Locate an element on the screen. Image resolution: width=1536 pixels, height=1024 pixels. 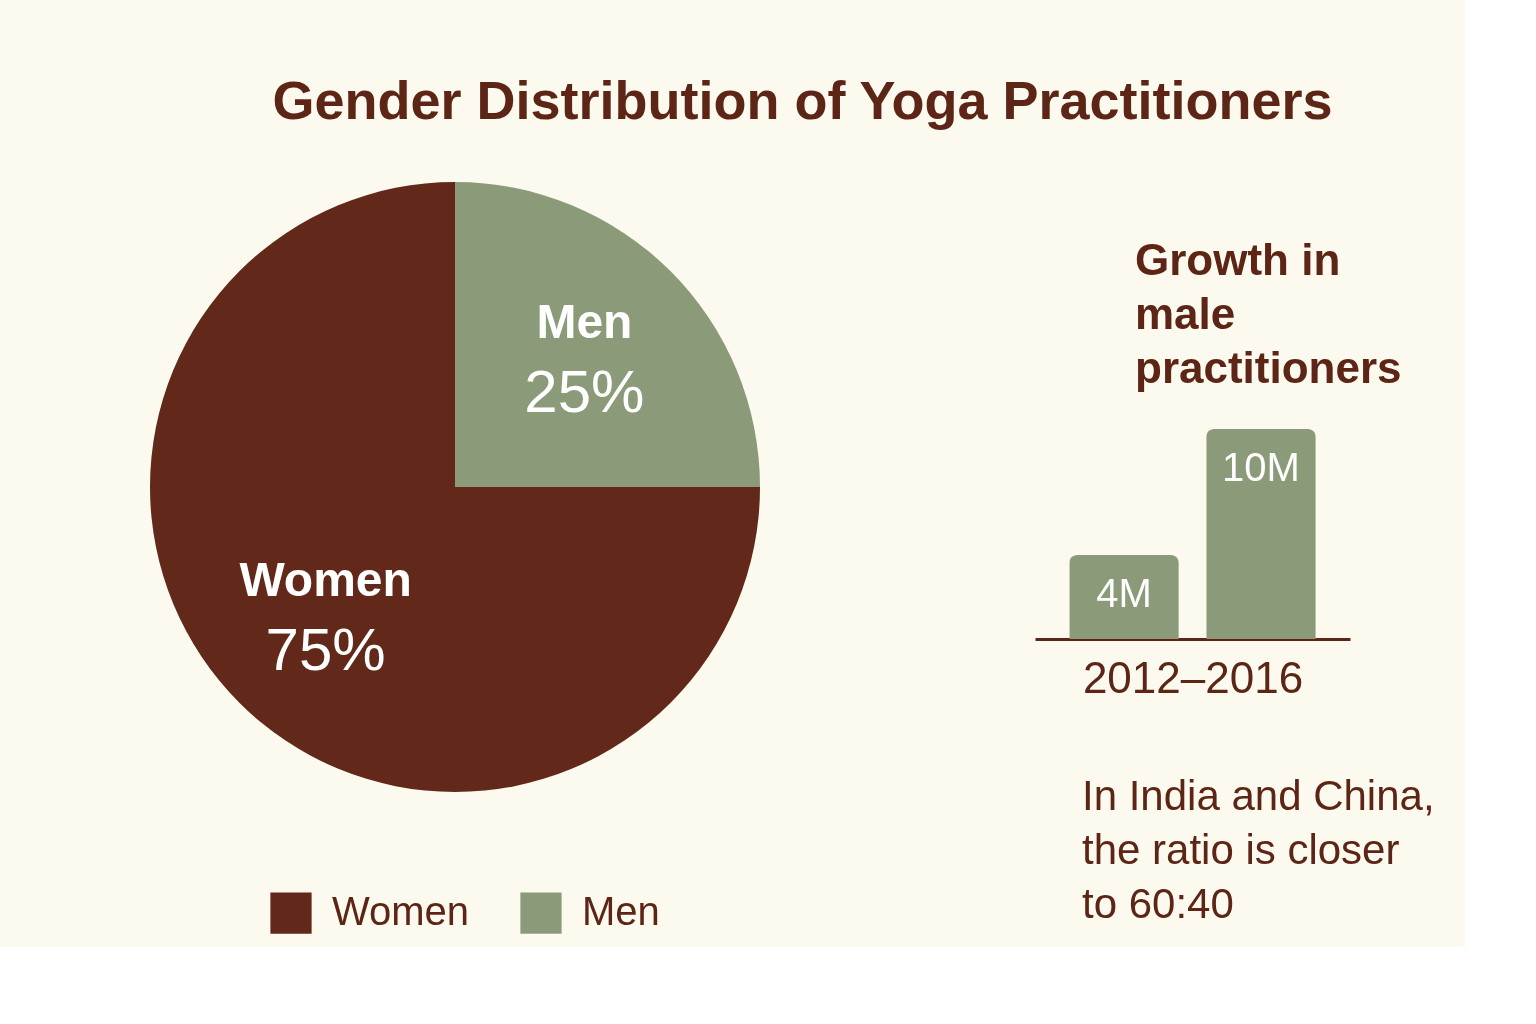
slice-label: Women is located at coordinates (325, 580).